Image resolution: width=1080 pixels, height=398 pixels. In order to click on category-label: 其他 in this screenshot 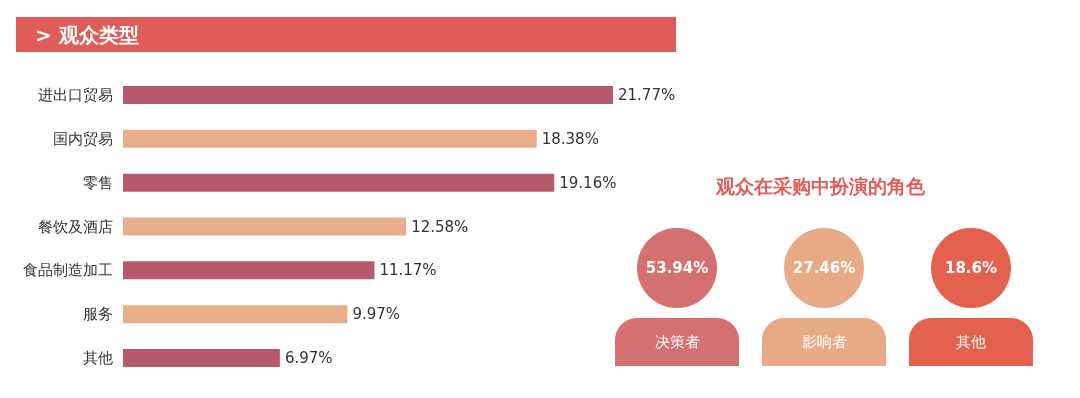, I will do `click(971, 342)`.